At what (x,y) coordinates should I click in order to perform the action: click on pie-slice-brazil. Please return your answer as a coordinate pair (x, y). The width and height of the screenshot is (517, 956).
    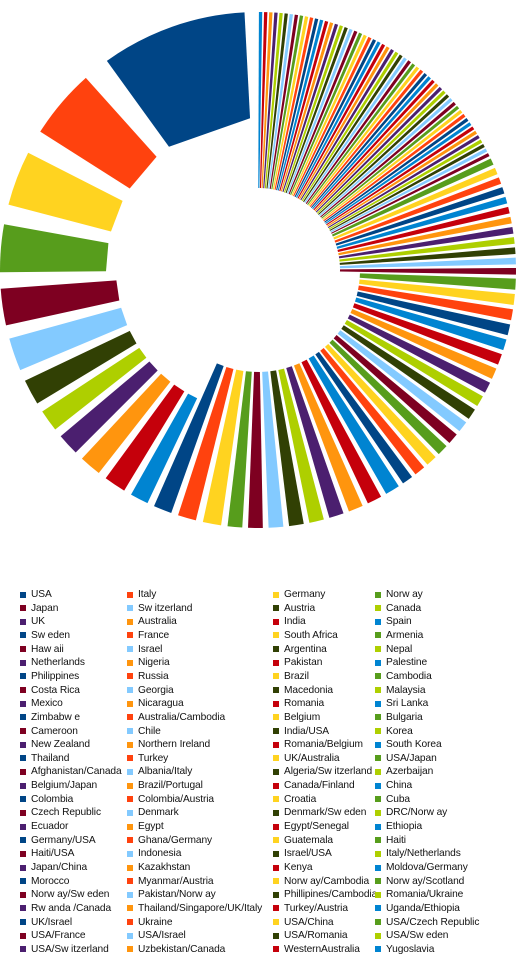
    Looking at the image, I should click on (380, 404).